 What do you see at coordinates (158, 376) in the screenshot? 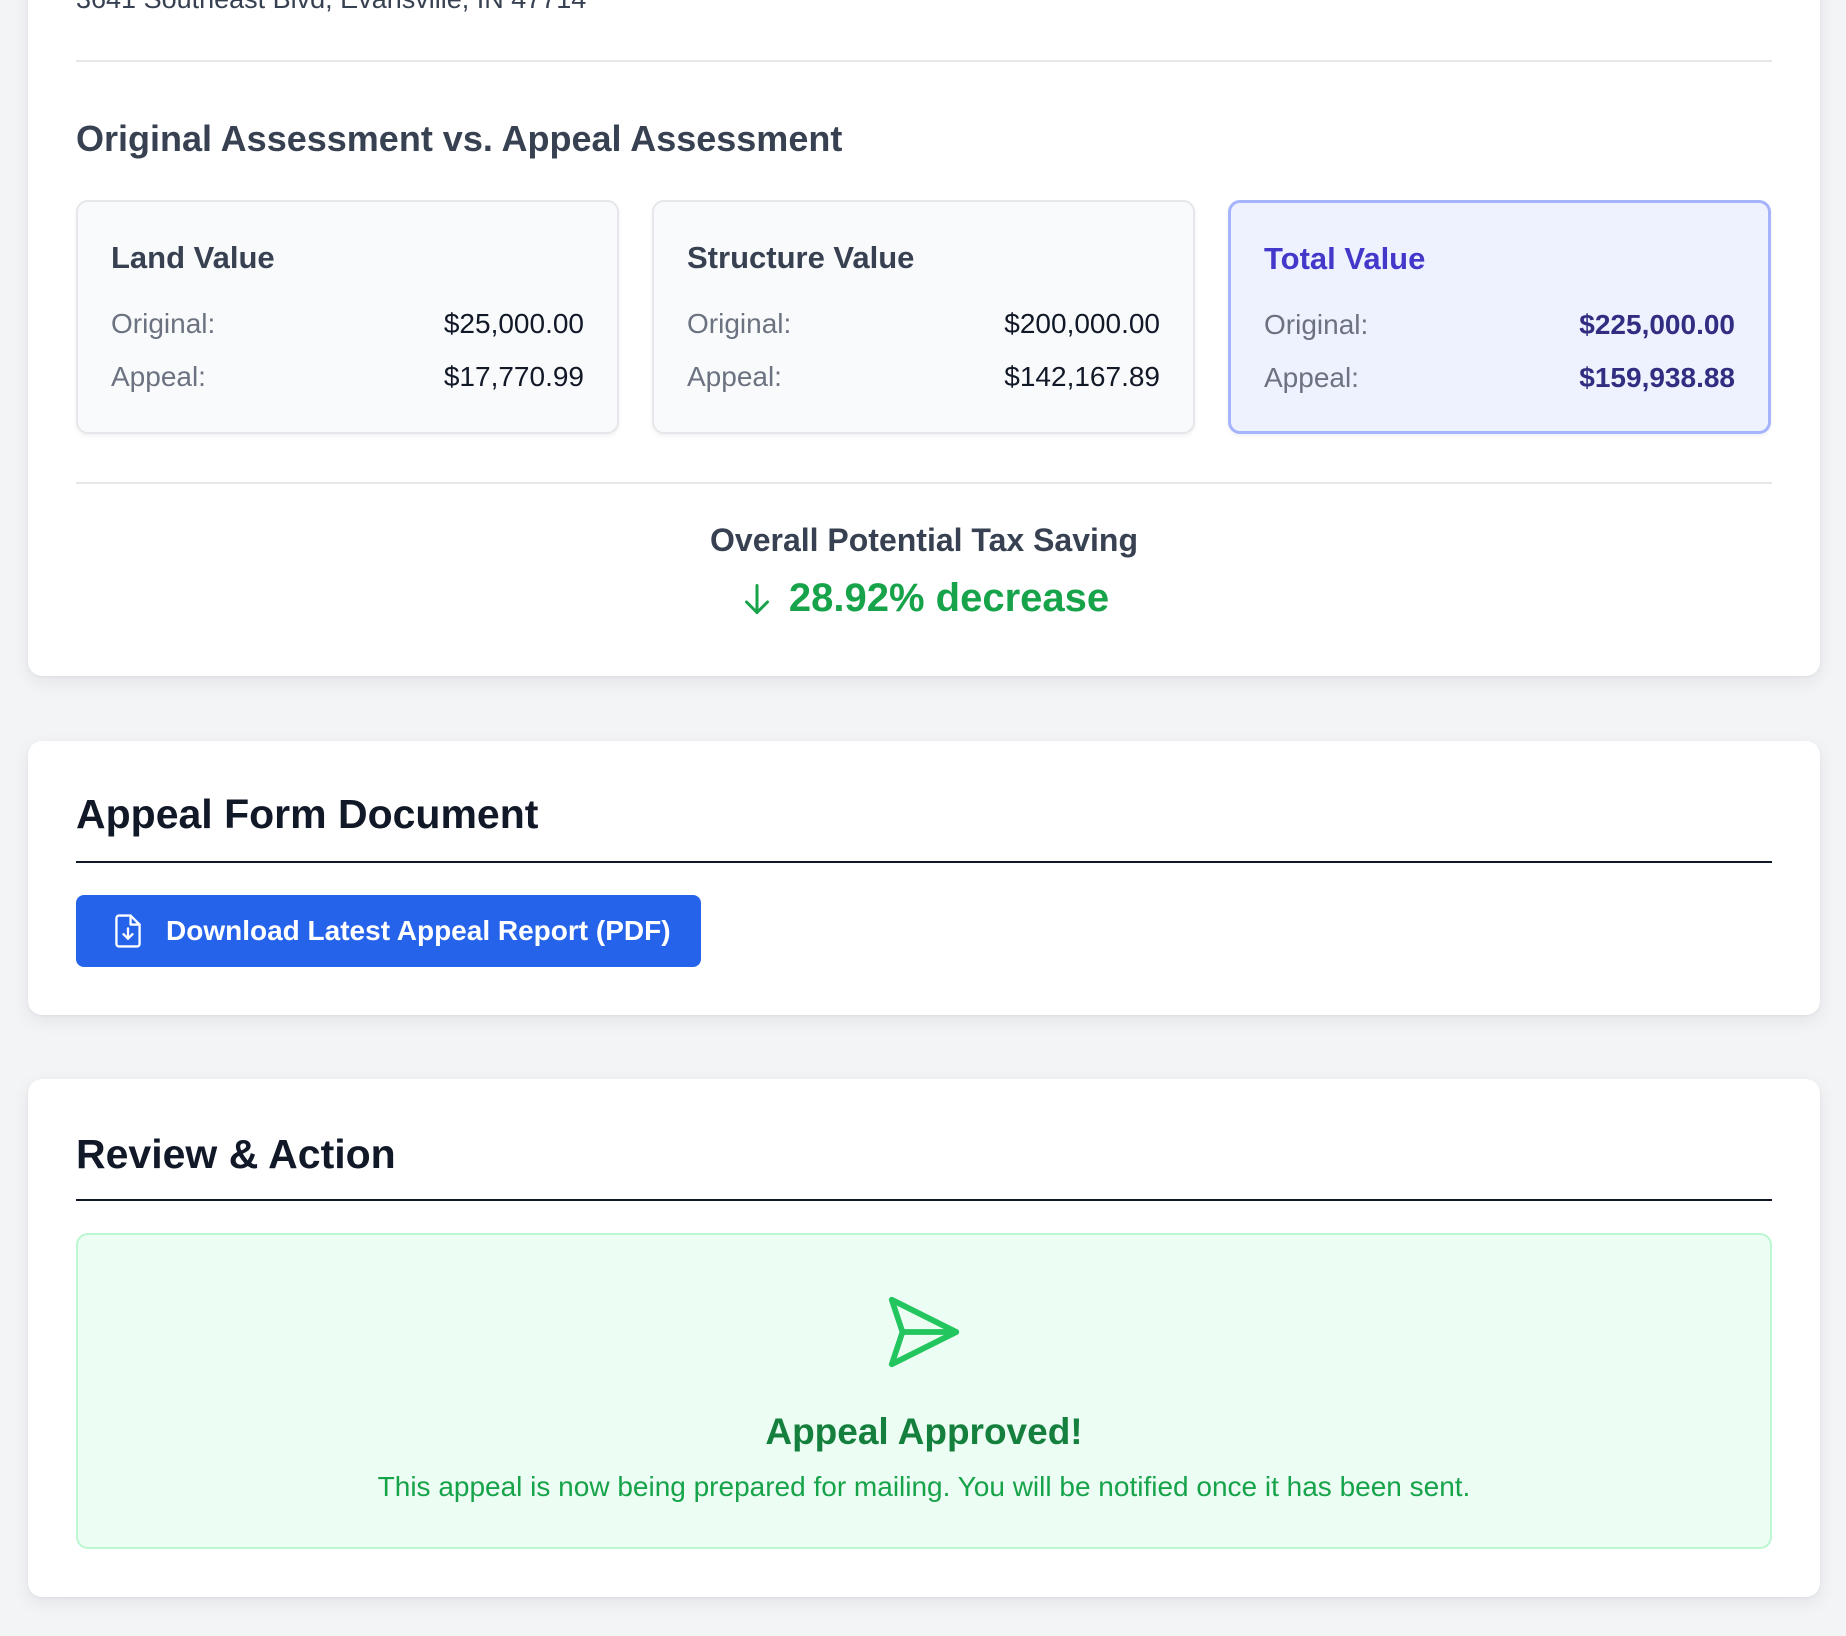
I see `land-appeal-label: Appeal:` at bounding box center [158, 376].